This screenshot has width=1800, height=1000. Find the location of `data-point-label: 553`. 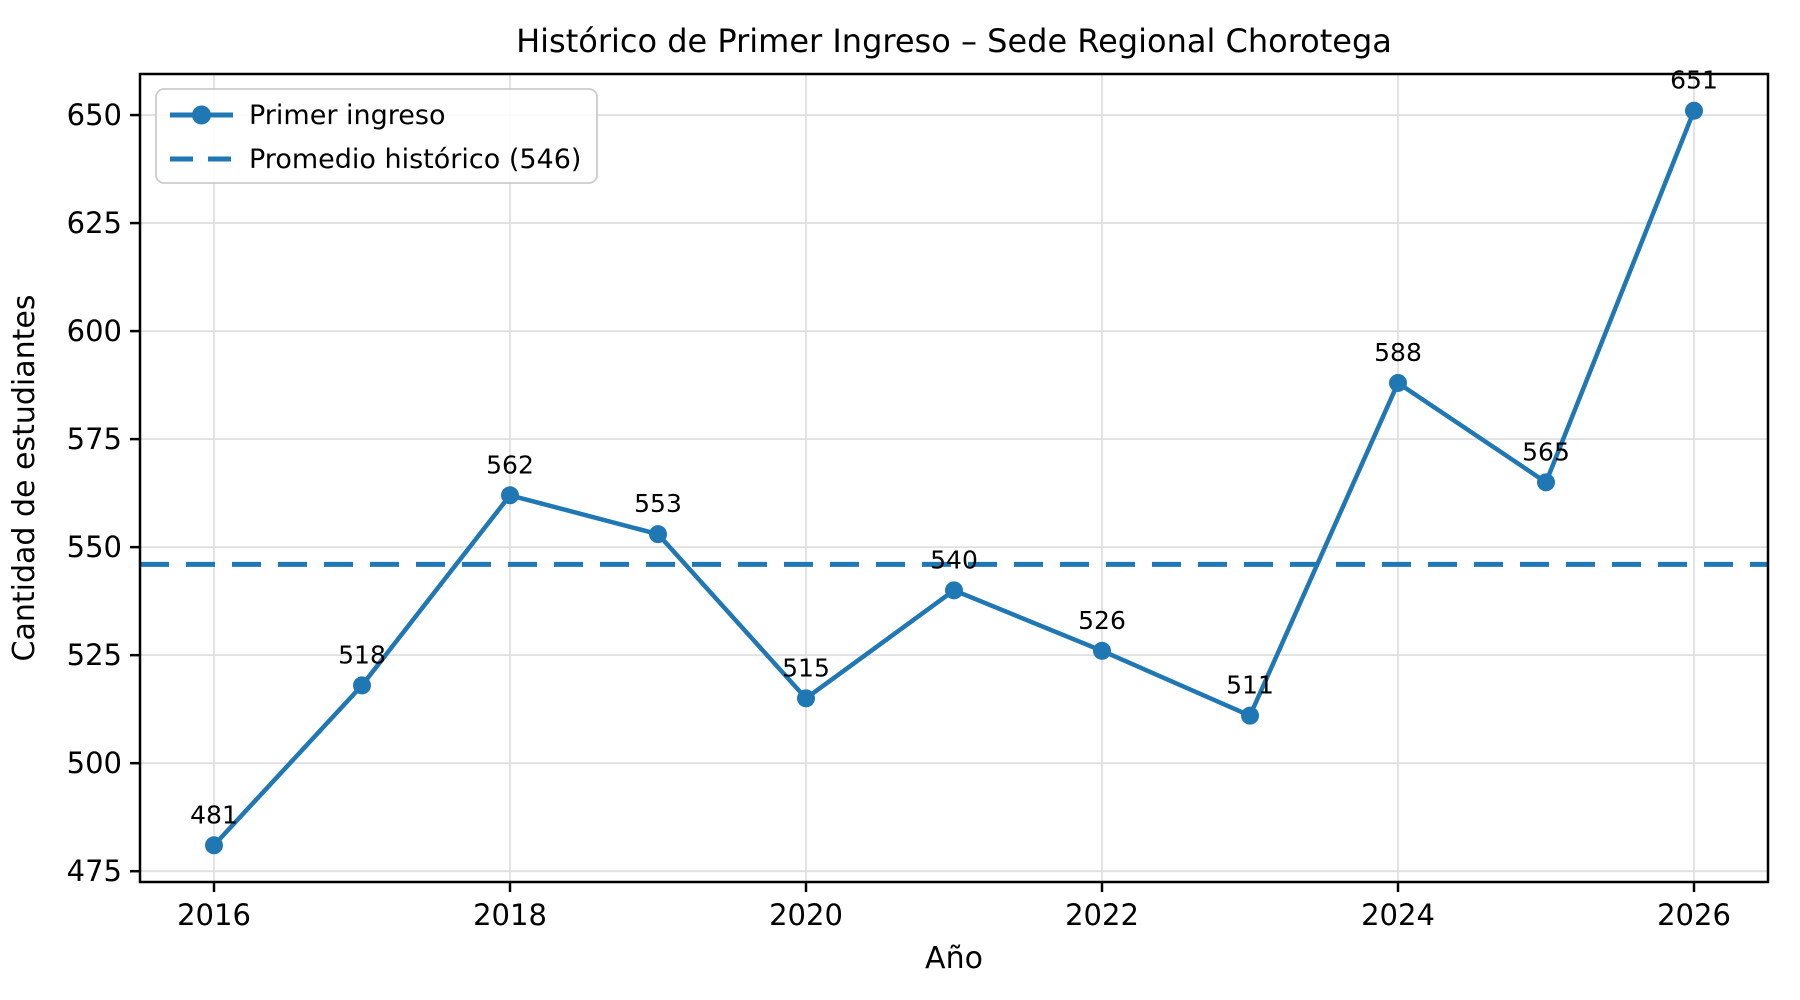

data-point-label: 553 is located at coordinates (658, 503).